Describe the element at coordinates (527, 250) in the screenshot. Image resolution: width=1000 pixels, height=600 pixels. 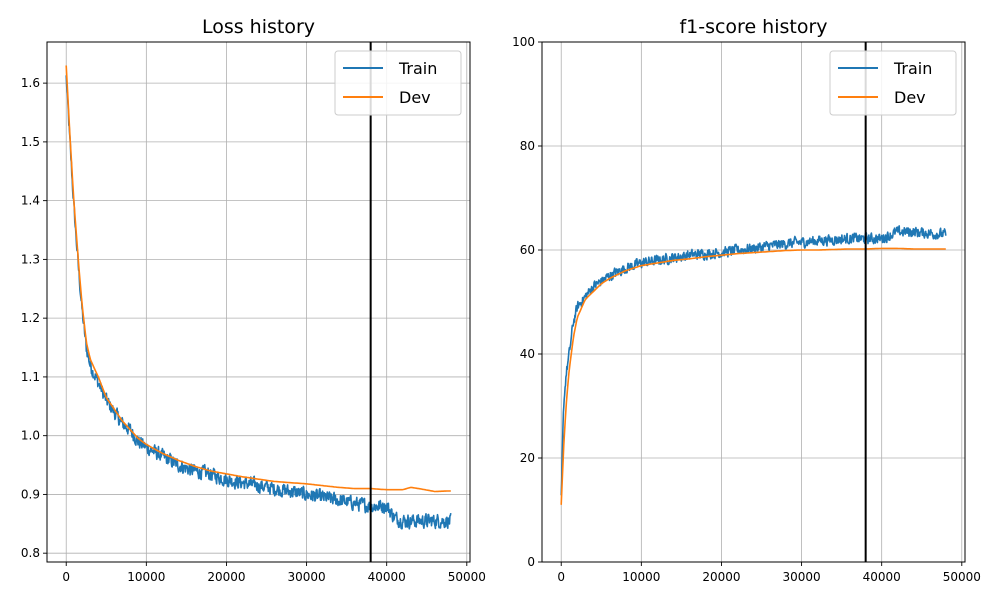
I see `y-tick-label: 60` at that location.